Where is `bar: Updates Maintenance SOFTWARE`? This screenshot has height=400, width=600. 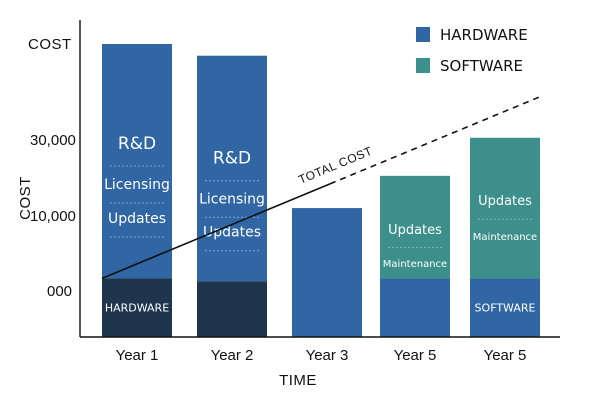 bar: Updates Maintenance SOFTWARE is located at coordinates (505, 237).